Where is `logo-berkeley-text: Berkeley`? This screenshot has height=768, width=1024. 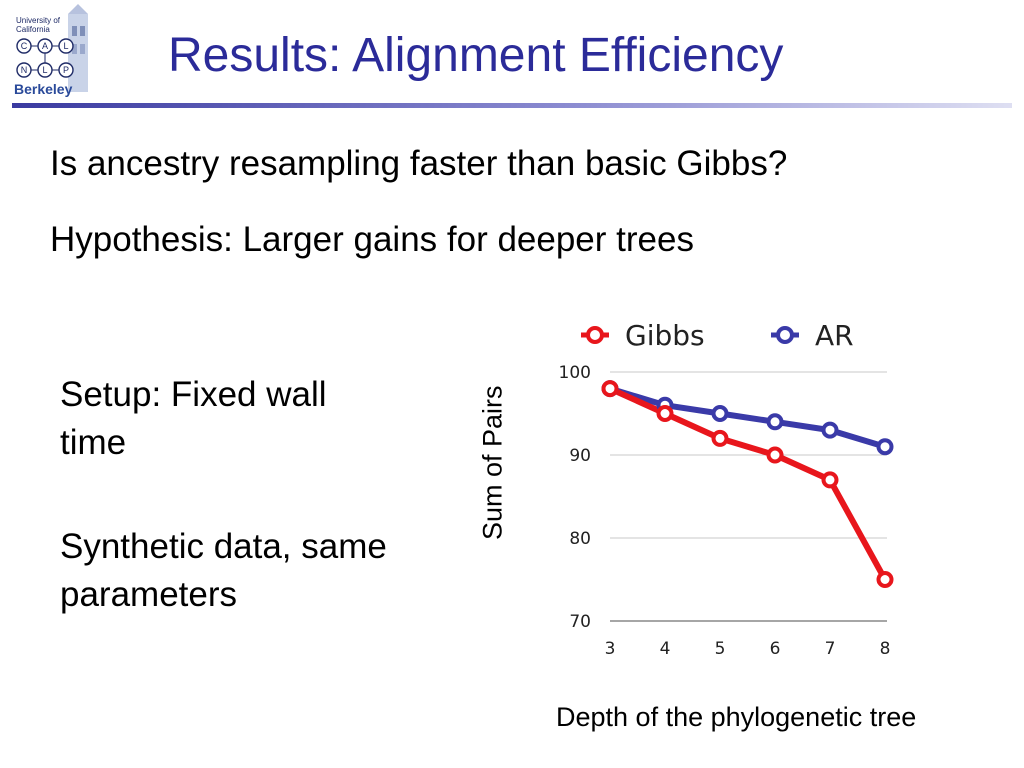
logo-berkeley-text: Berkeley is located at coordinates (43, 89).